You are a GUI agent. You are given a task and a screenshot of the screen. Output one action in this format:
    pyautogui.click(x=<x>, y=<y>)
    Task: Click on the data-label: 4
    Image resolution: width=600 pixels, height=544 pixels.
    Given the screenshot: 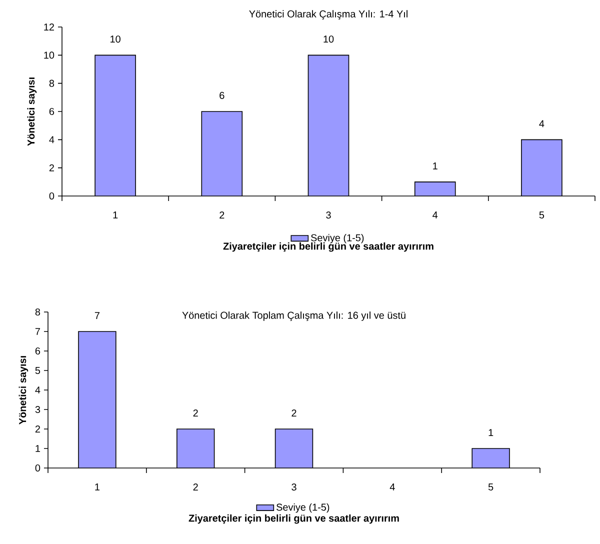 What is the action you would take?
    pyautogui.click(x=541, y=124)
    